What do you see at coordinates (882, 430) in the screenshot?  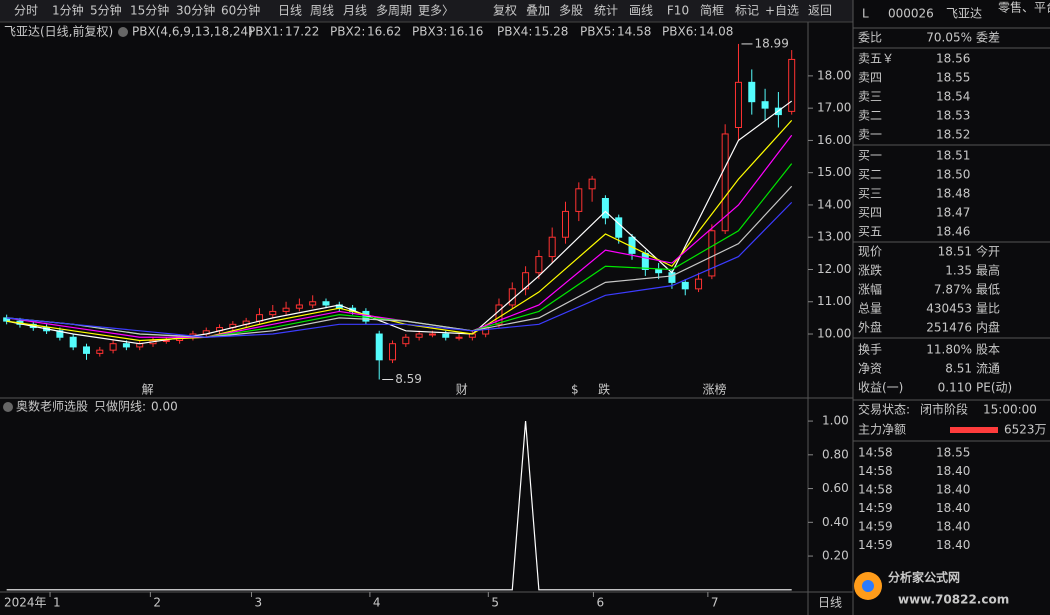 I see `flow-label: 主力净额` at bounding box center [882, 430].